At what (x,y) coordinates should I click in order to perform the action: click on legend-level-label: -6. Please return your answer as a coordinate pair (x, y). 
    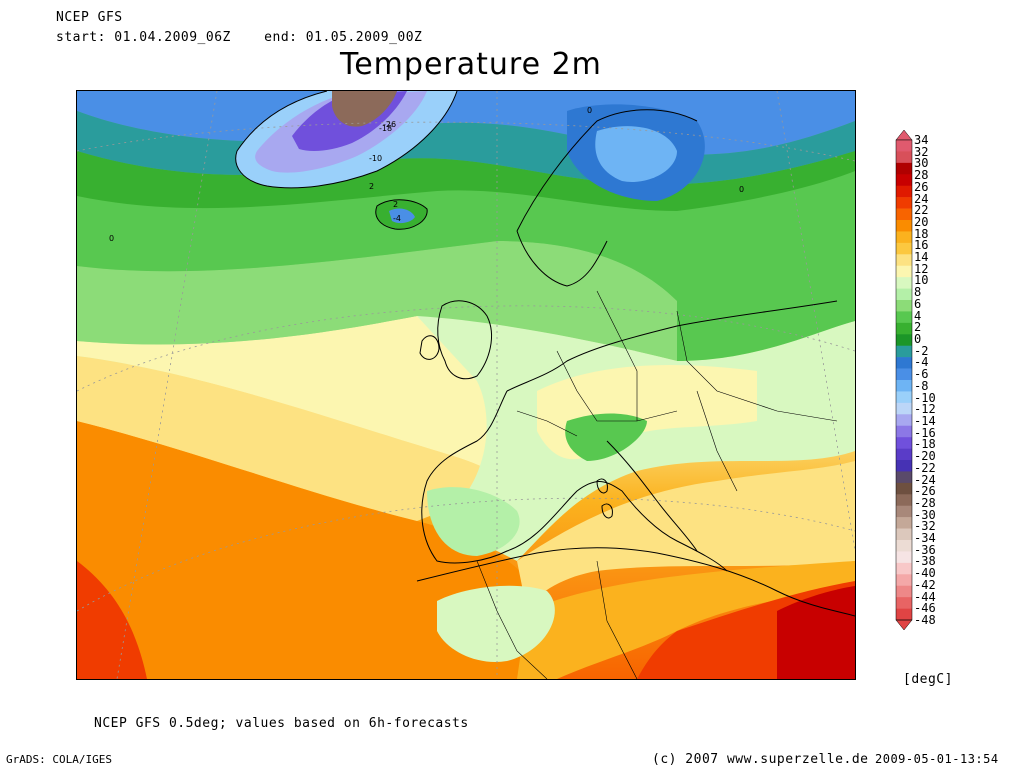
    Looking at the image, I should click on (921, 374).